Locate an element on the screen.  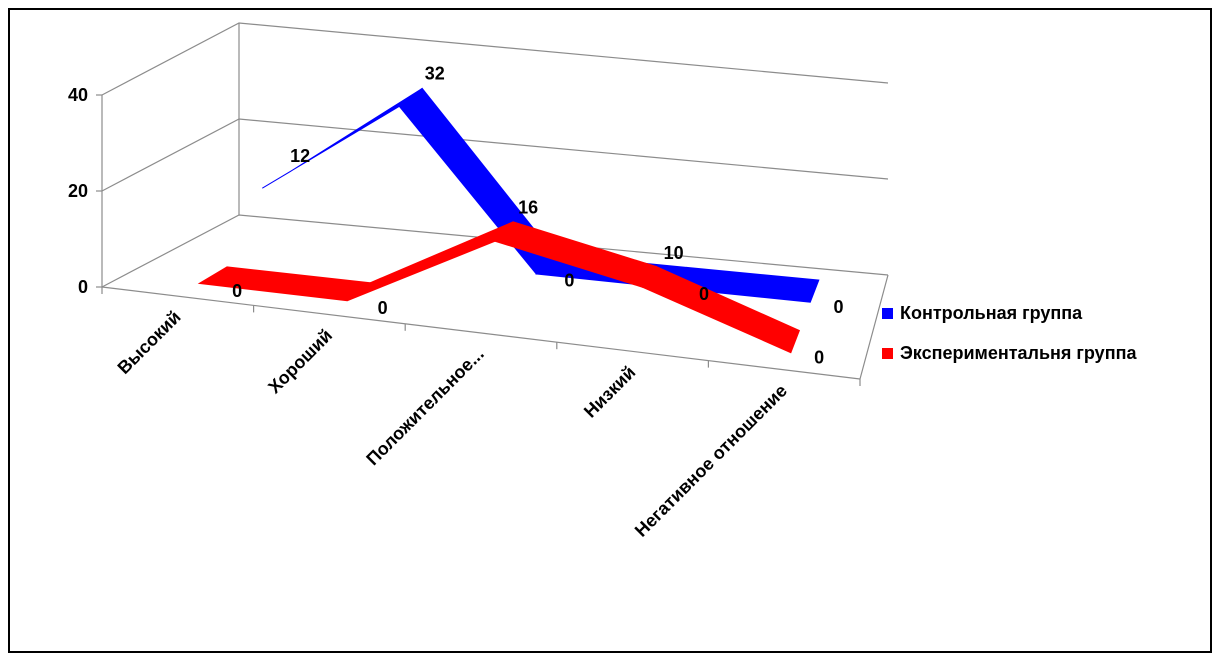
legend-entry-label: Экспериментальня группа is located at coordinates (1018, 353).